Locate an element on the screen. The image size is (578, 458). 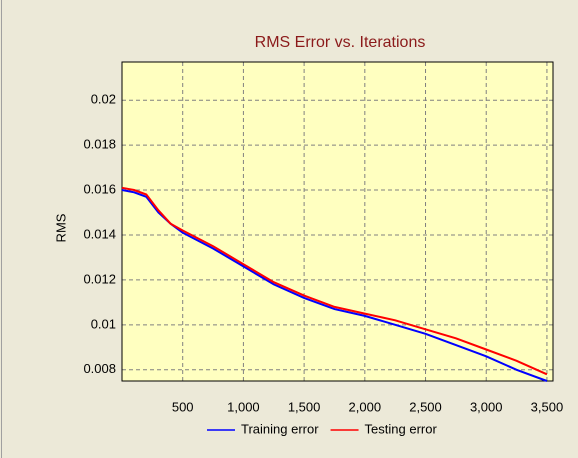
y-tick-label: 0.014 is located at coordinates (99, 233).